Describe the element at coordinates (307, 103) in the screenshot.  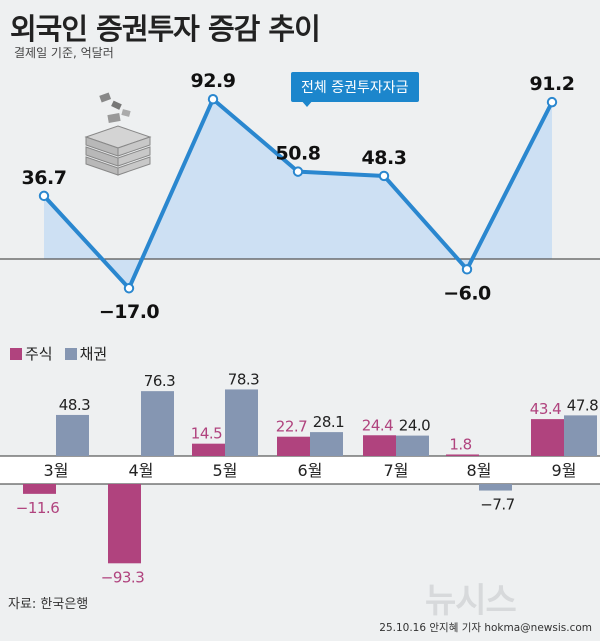
I see `callout-pointer` at that location.